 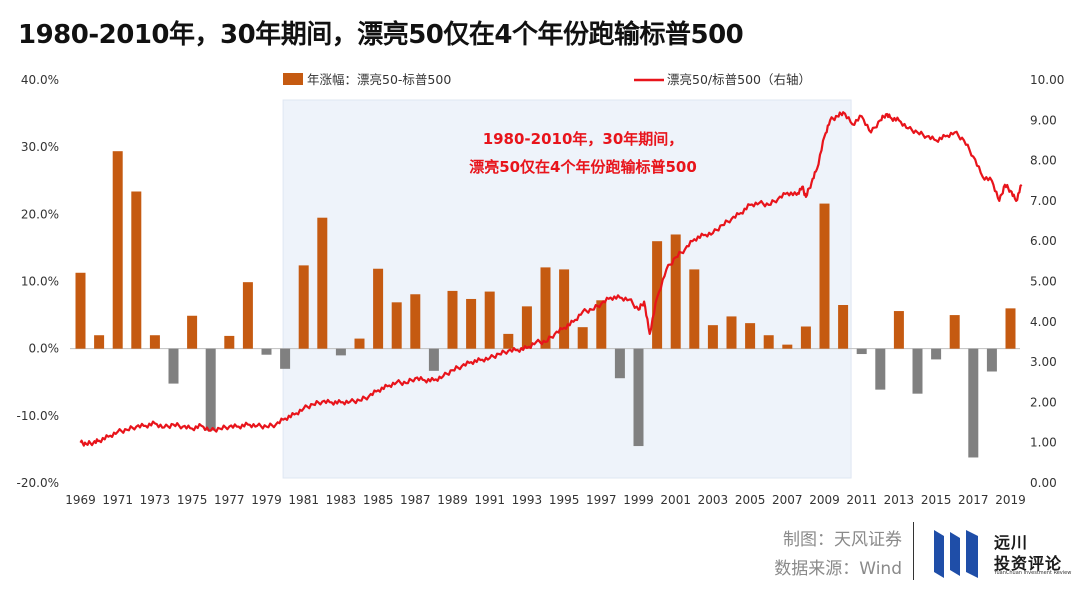 I want to click on y-right-tick-label: 6.00, so click(x=1043, y=241).